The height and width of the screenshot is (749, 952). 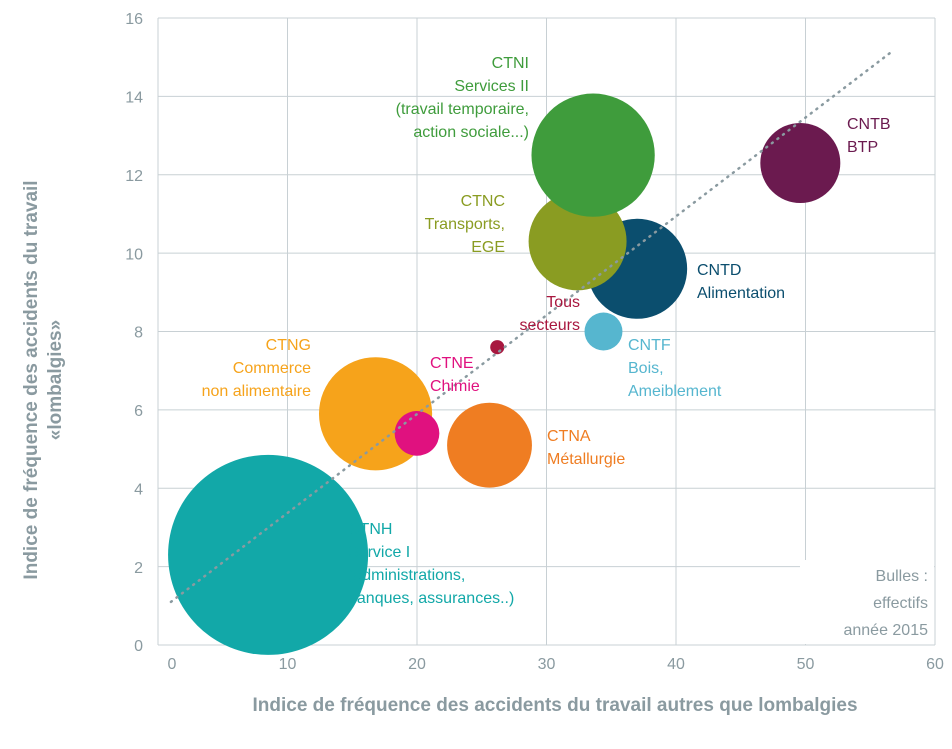 I want to click on note-box, so click(x=867, y=602).